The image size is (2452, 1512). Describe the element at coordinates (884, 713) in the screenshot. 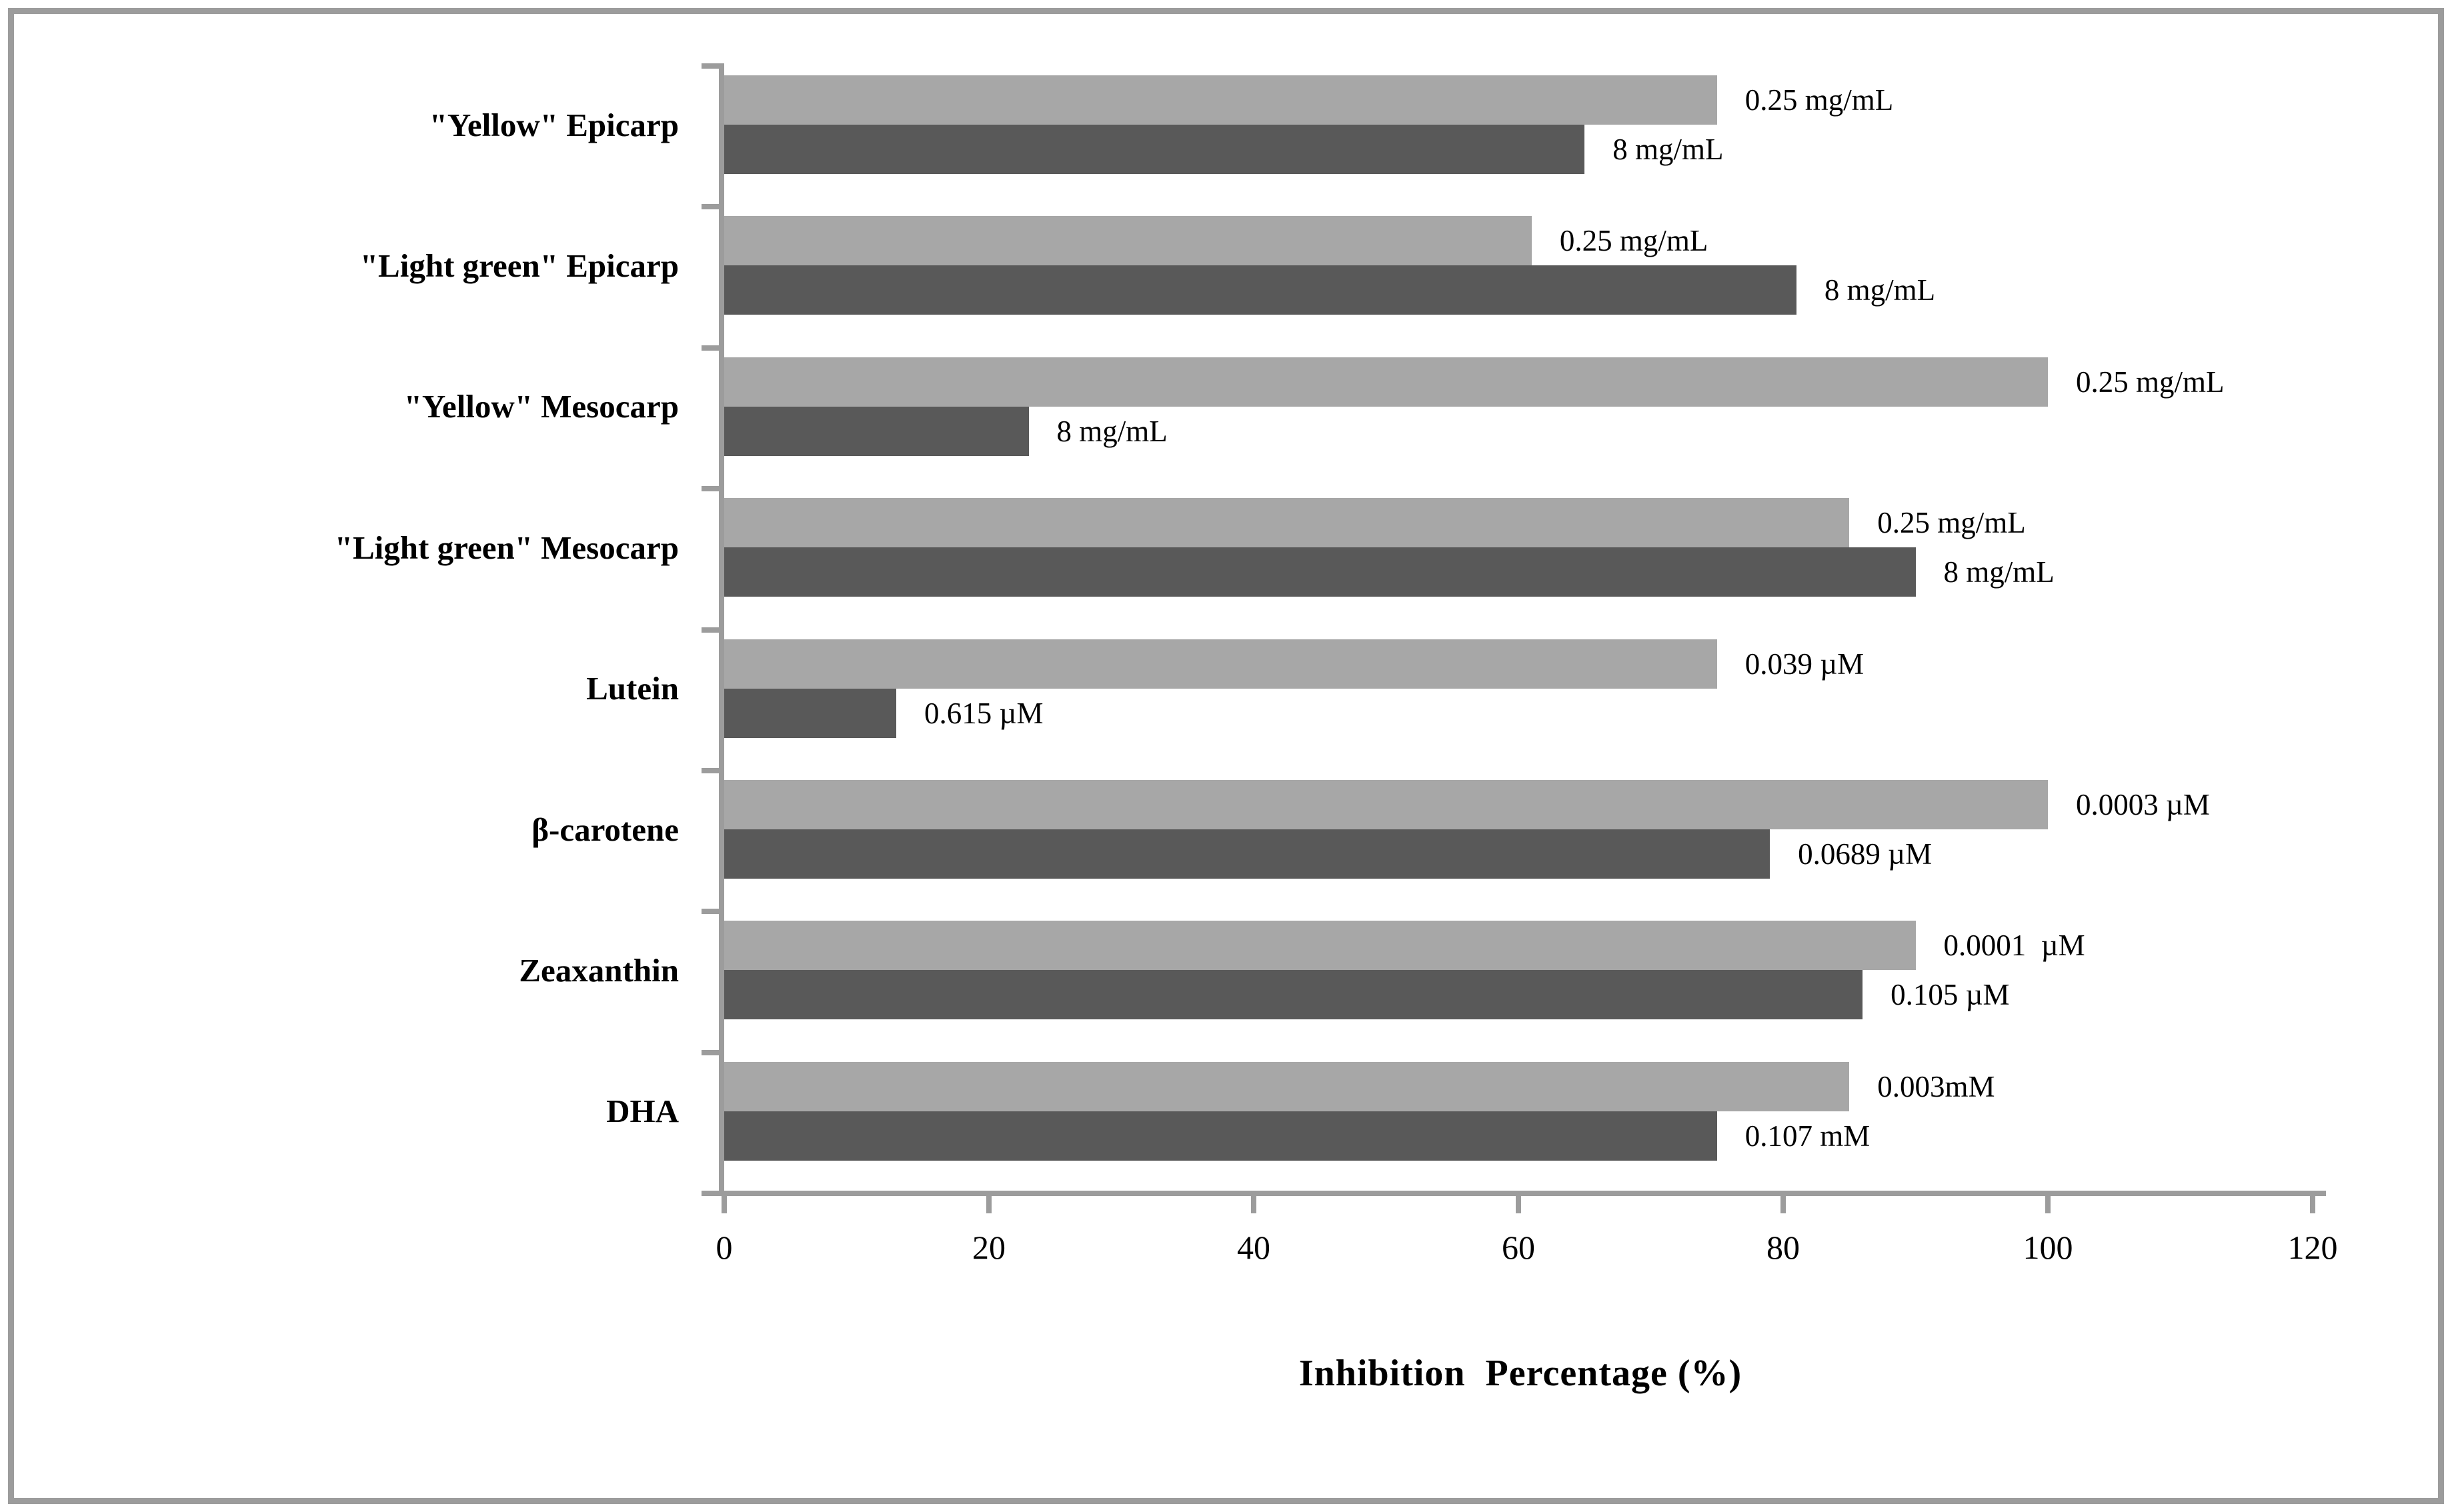

I see `bar-dark: 0.615 µM` at that location.